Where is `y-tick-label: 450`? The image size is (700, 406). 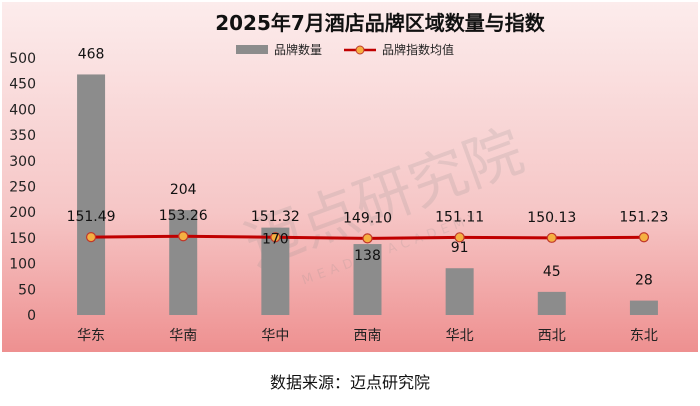
y-tick-label: 450 is located at coordinates (22, 85).